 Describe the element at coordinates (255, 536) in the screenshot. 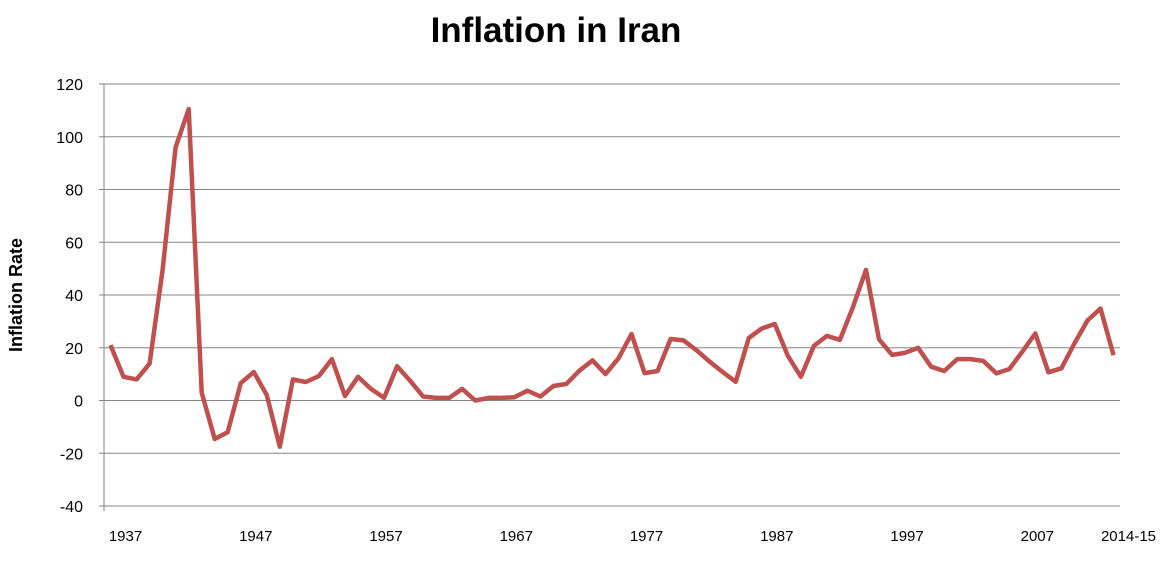

I see `x-tick-label: 1947` at that location.